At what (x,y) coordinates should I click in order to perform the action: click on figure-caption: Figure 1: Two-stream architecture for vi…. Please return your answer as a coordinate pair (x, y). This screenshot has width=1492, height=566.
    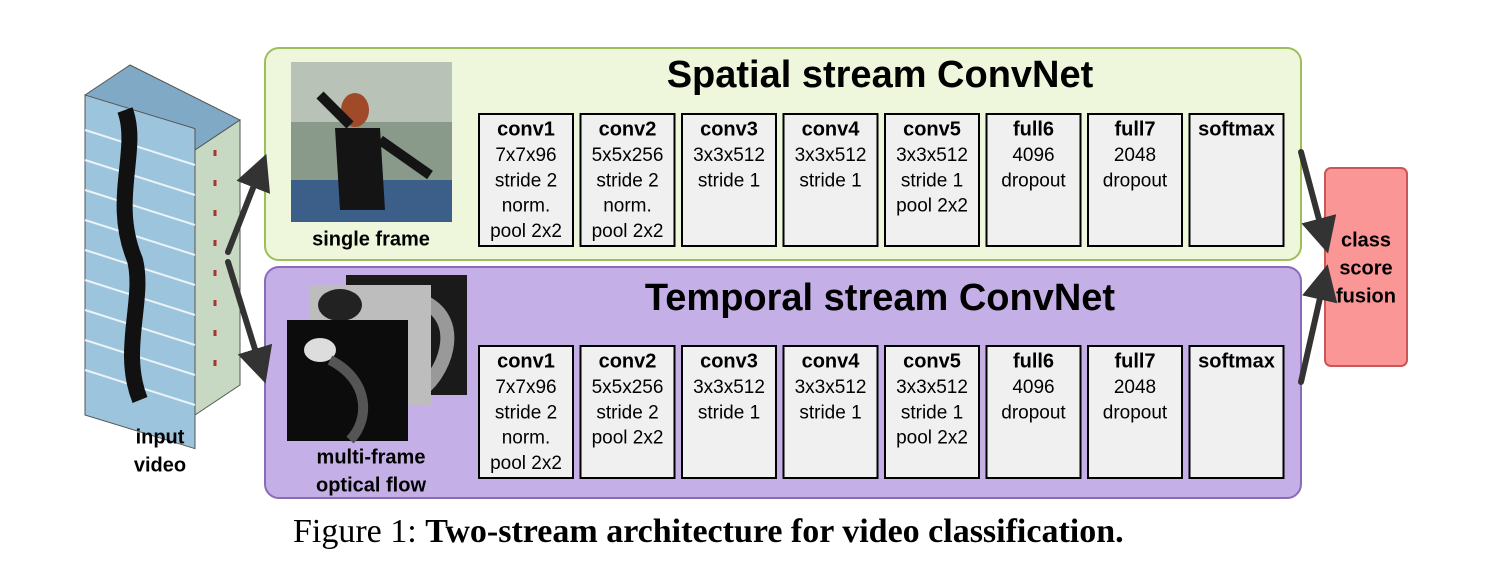
    Looking at the image, I should click on (708, 531).